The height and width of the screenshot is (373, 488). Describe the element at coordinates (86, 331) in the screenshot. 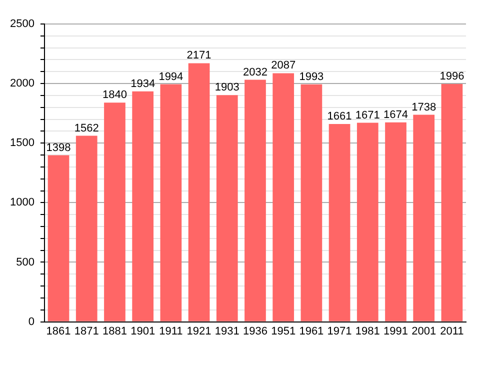

I see `x-tick-label: 1871` at that location.